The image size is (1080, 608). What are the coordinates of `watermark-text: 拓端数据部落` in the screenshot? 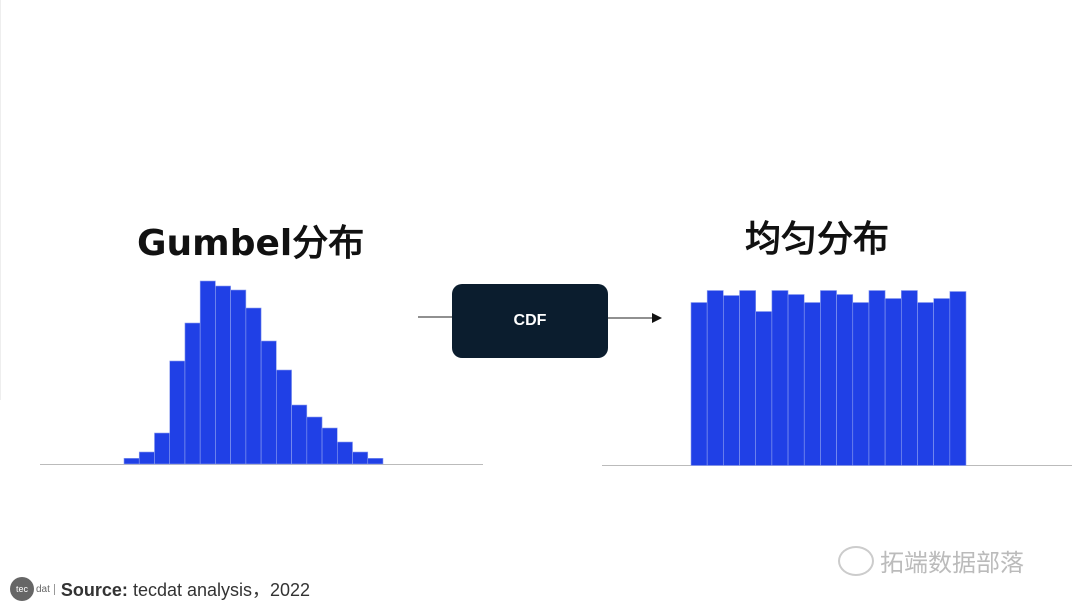 It's located at (952, 563).